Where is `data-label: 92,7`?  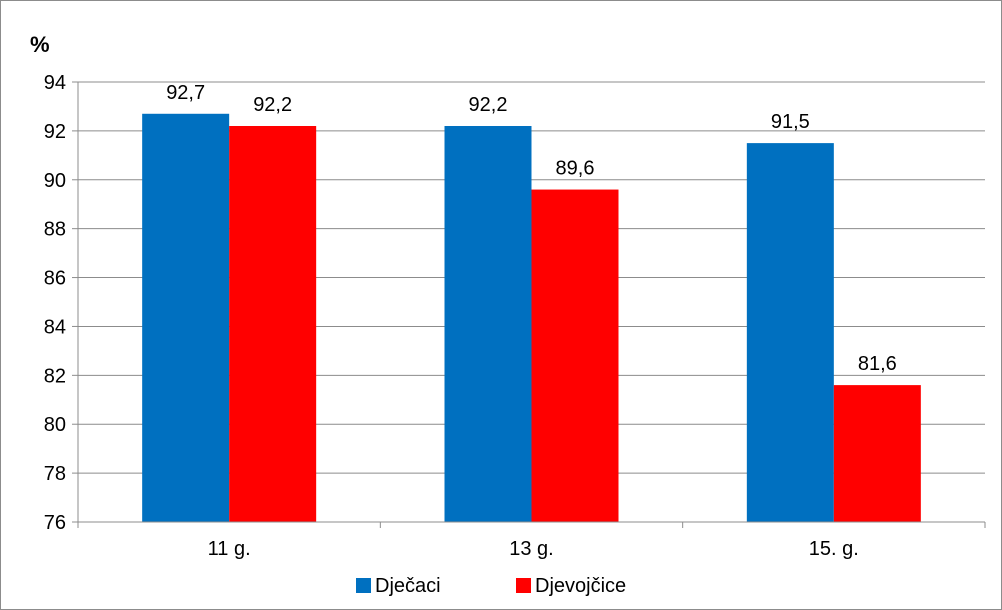
data-label: 92,7 is located at coordinates (185, 93).